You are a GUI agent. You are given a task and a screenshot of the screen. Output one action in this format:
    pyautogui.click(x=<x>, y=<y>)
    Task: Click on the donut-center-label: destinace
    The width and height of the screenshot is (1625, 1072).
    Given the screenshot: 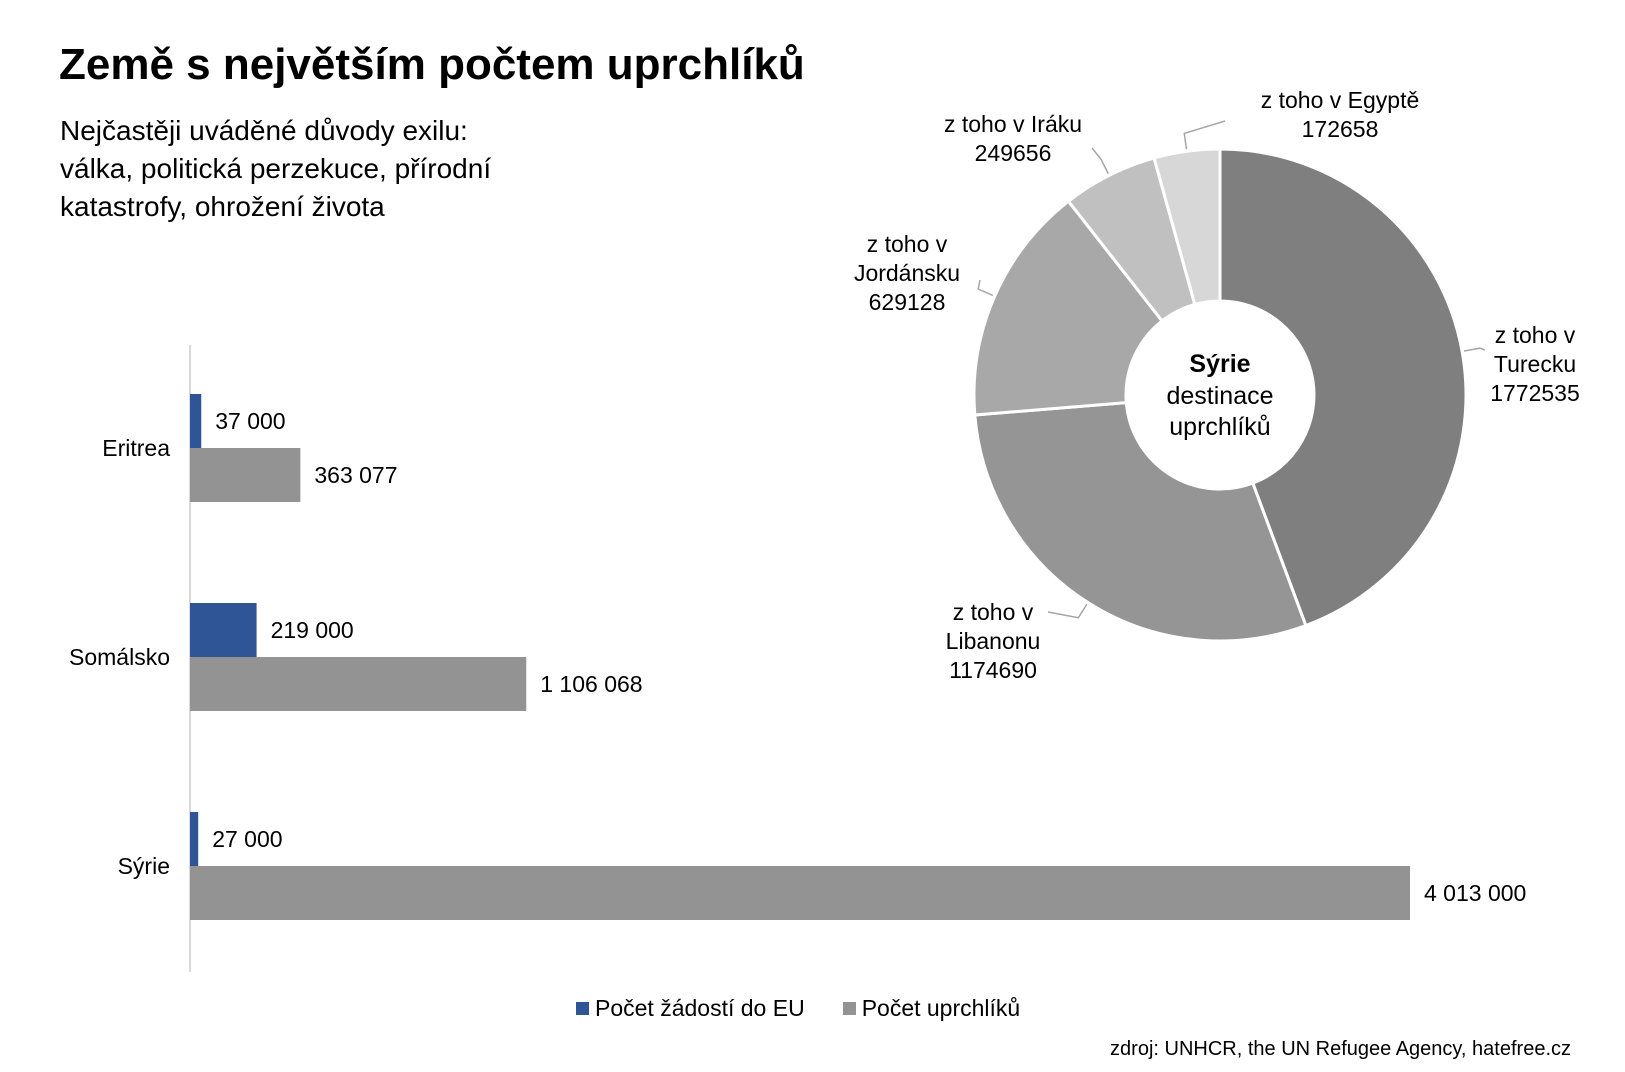 What is the action you would take?
    pyautogui.click(x=1219, y=396)
    